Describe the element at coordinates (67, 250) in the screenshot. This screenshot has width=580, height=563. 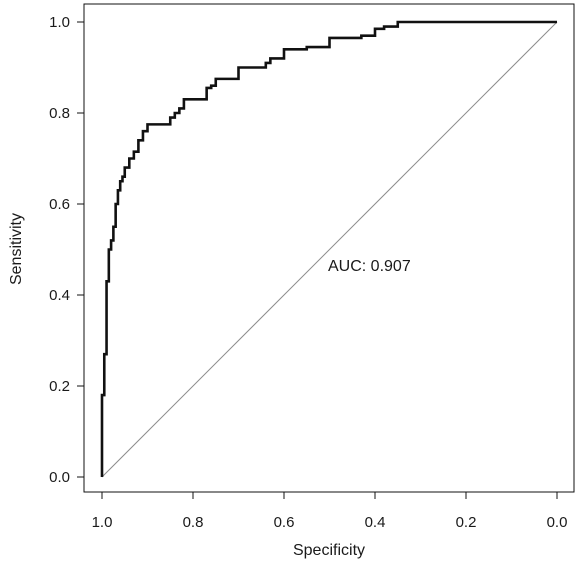
I see `y-axis: 0.0 0.2 0.4 0.6 0.8 1.0` at that location.